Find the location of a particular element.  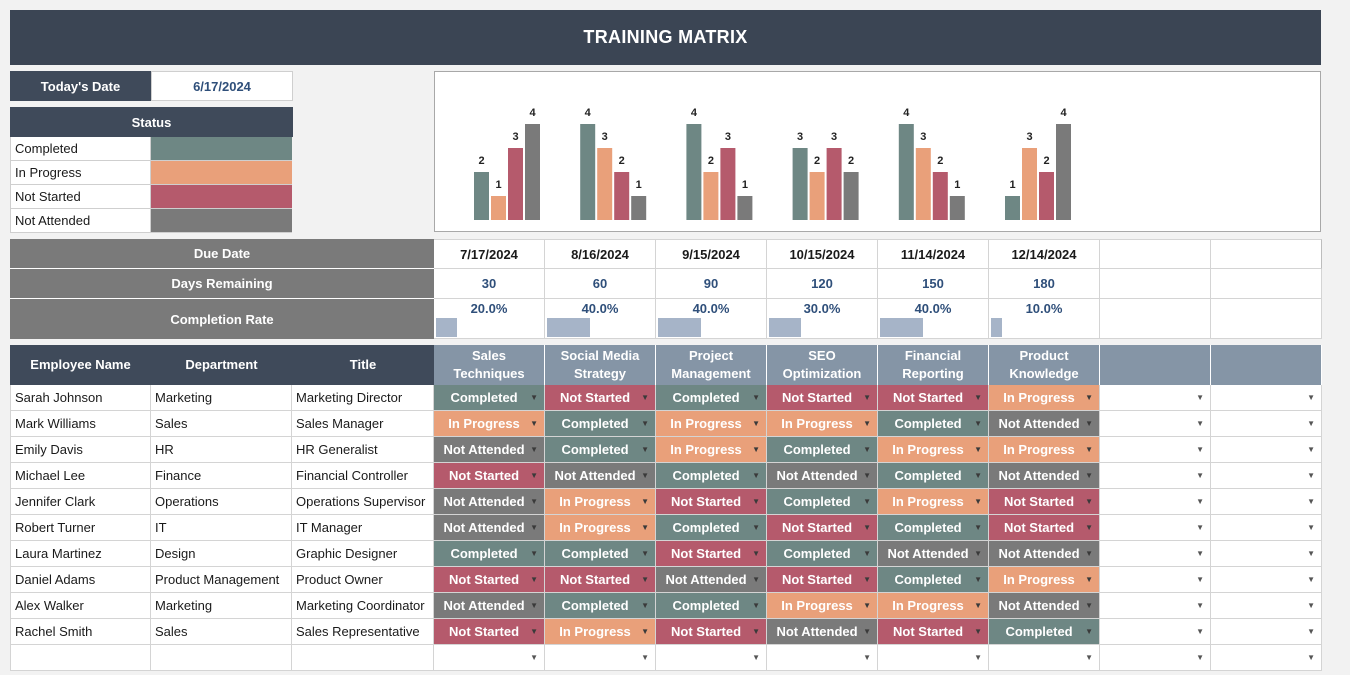

employee-department-cell: Sales is located at coordinates (221, 424).